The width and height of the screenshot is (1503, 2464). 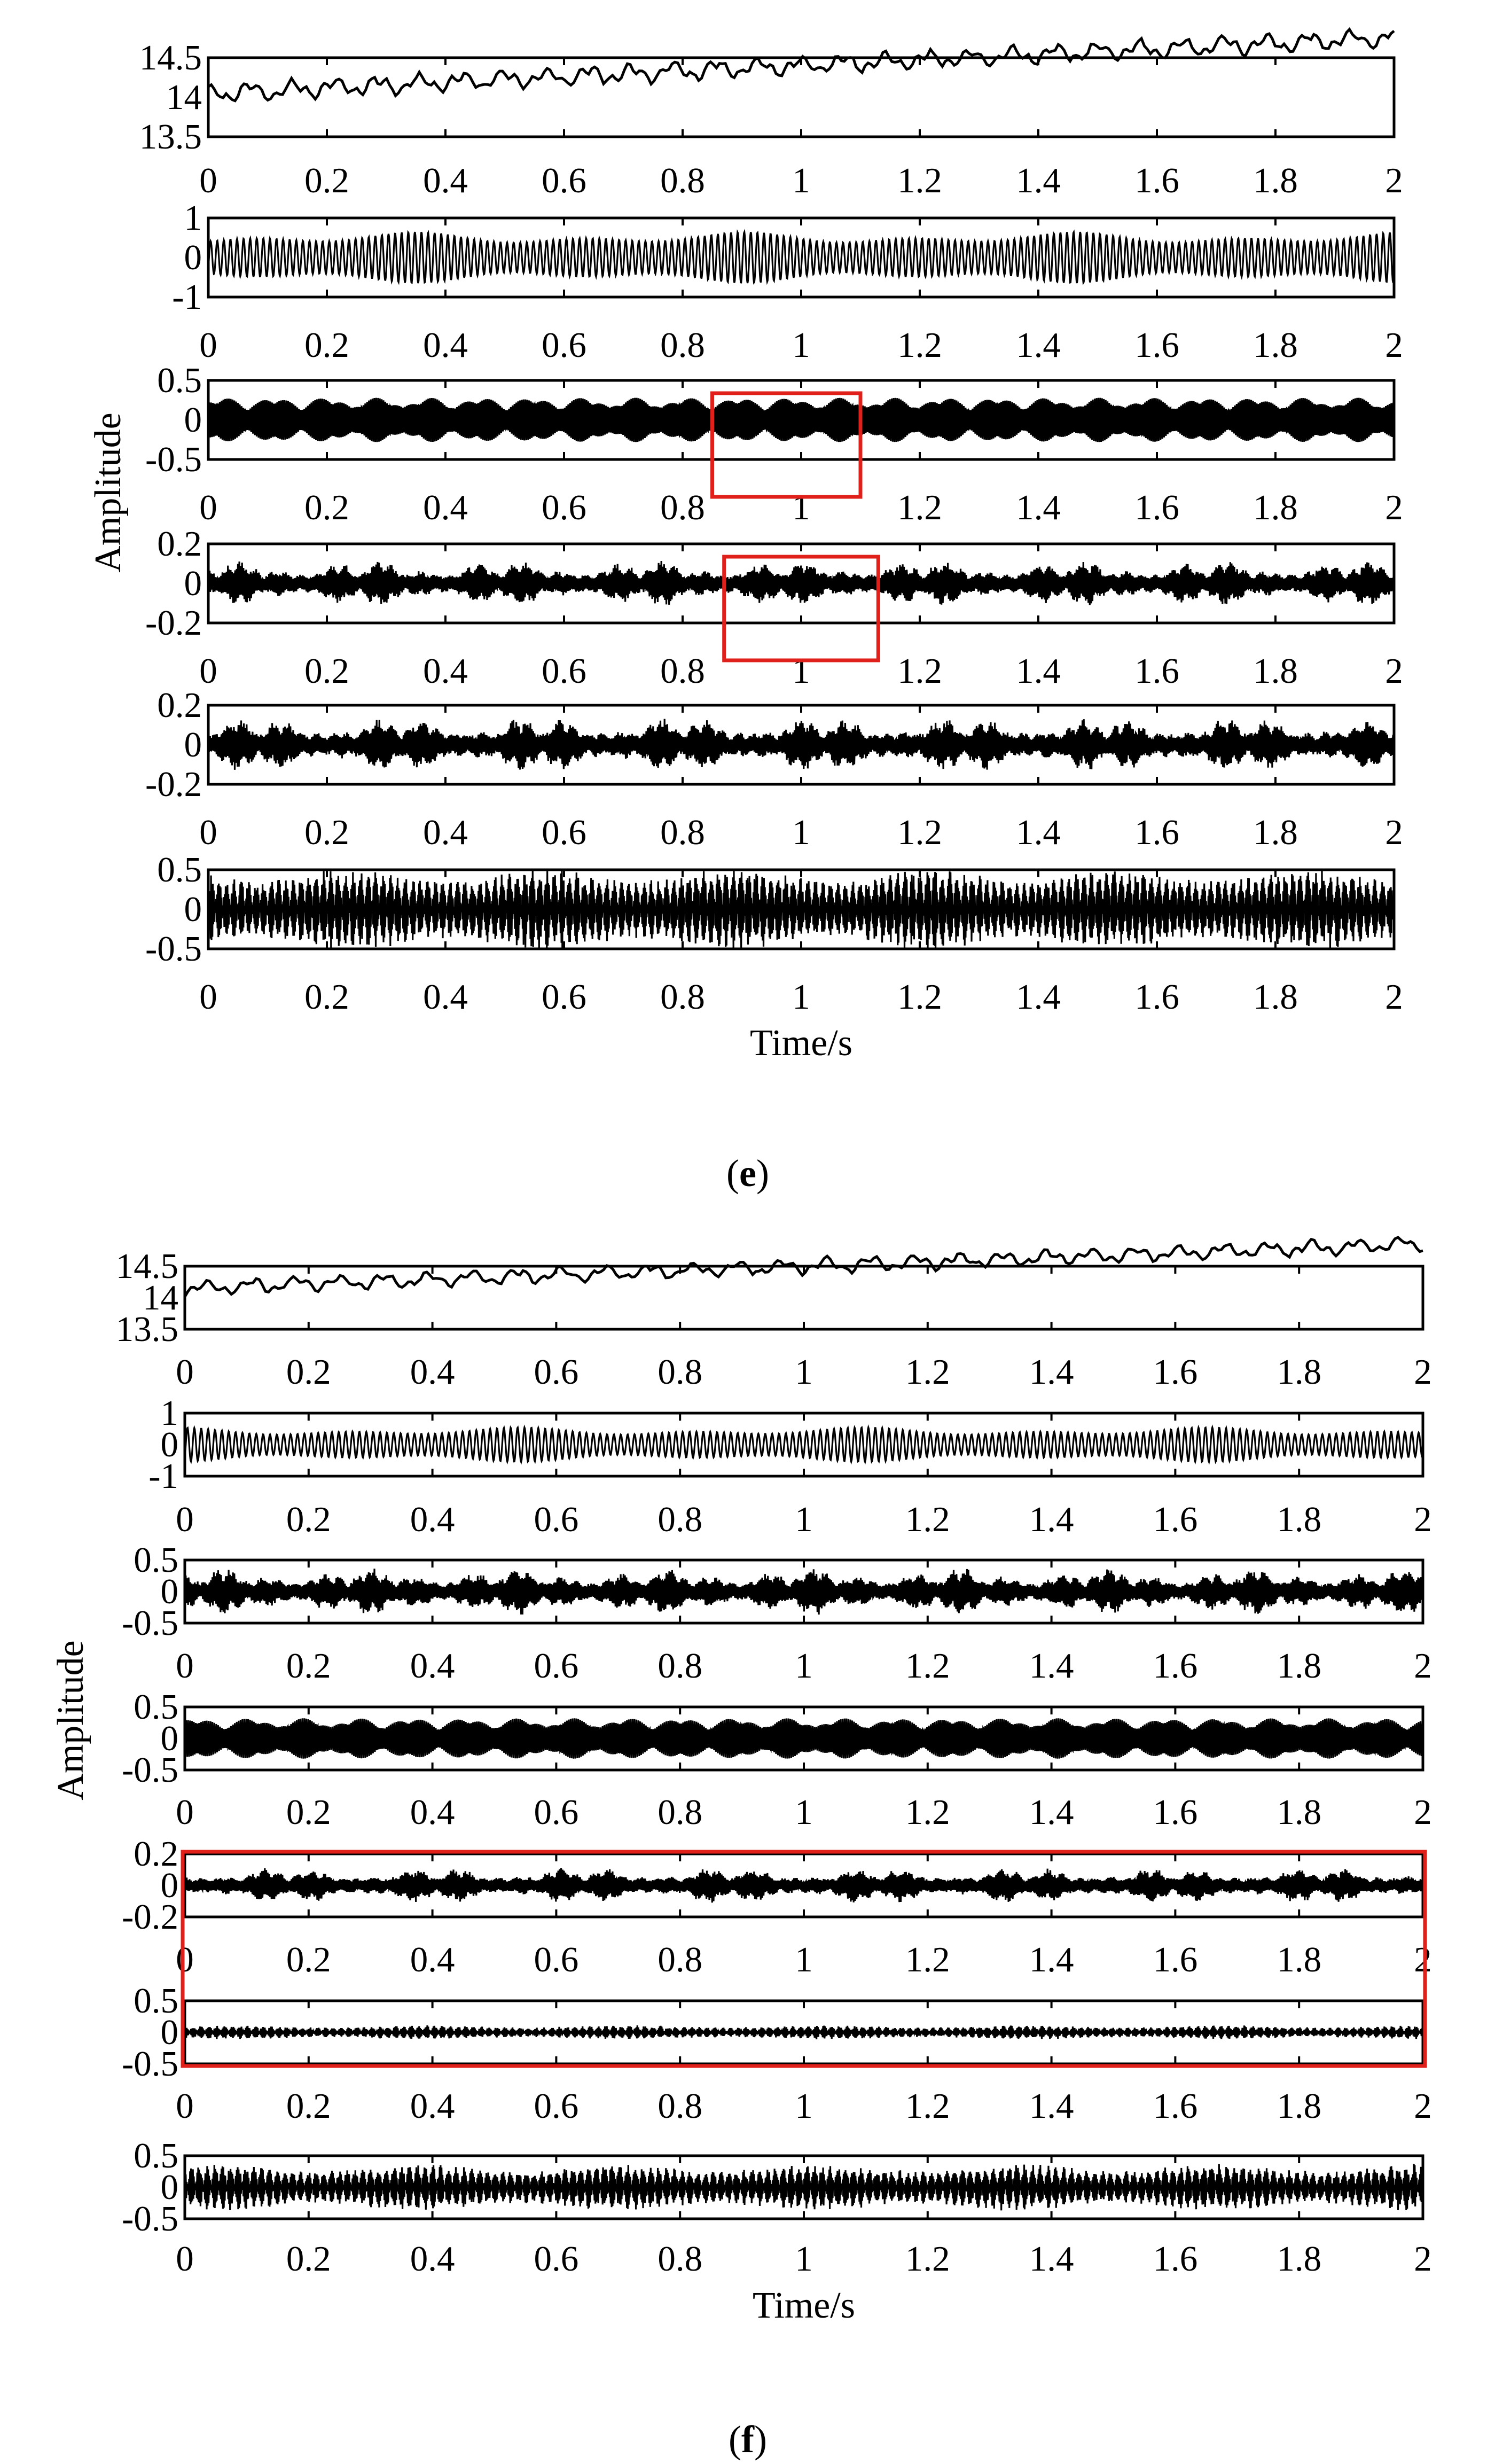 I want to click on x-axis-label: Time/s, so click(x=801, y=1043).